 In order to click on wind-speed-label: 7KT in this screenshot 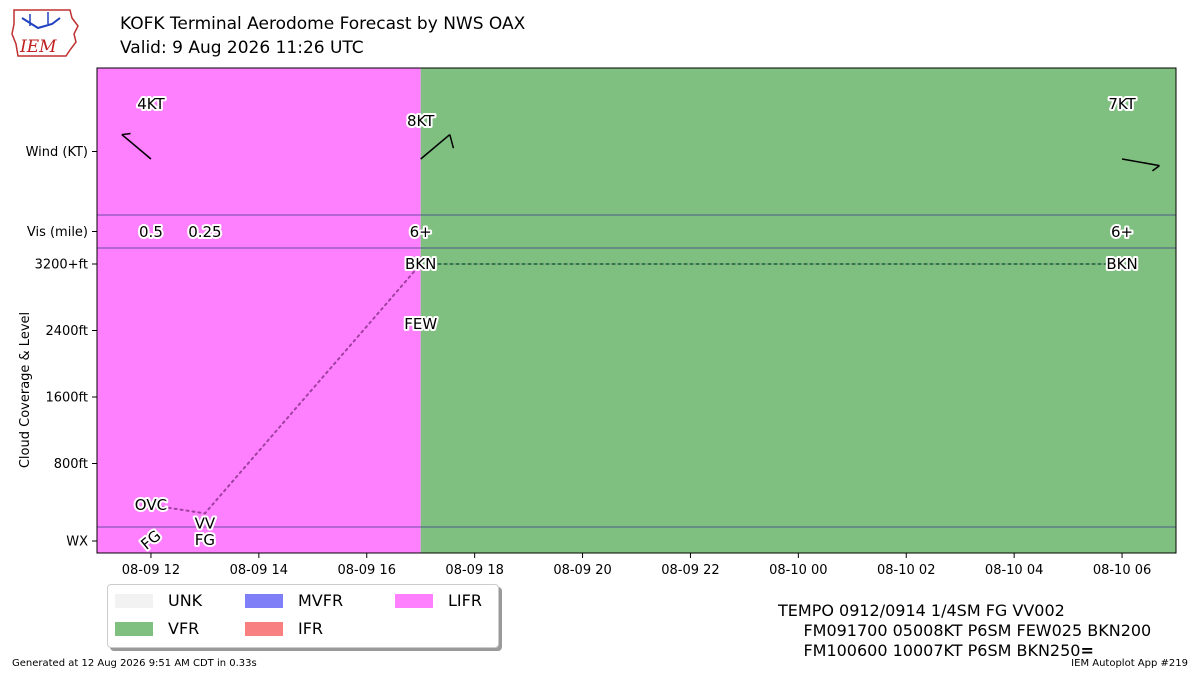, I will do `click(1122, 104)`.